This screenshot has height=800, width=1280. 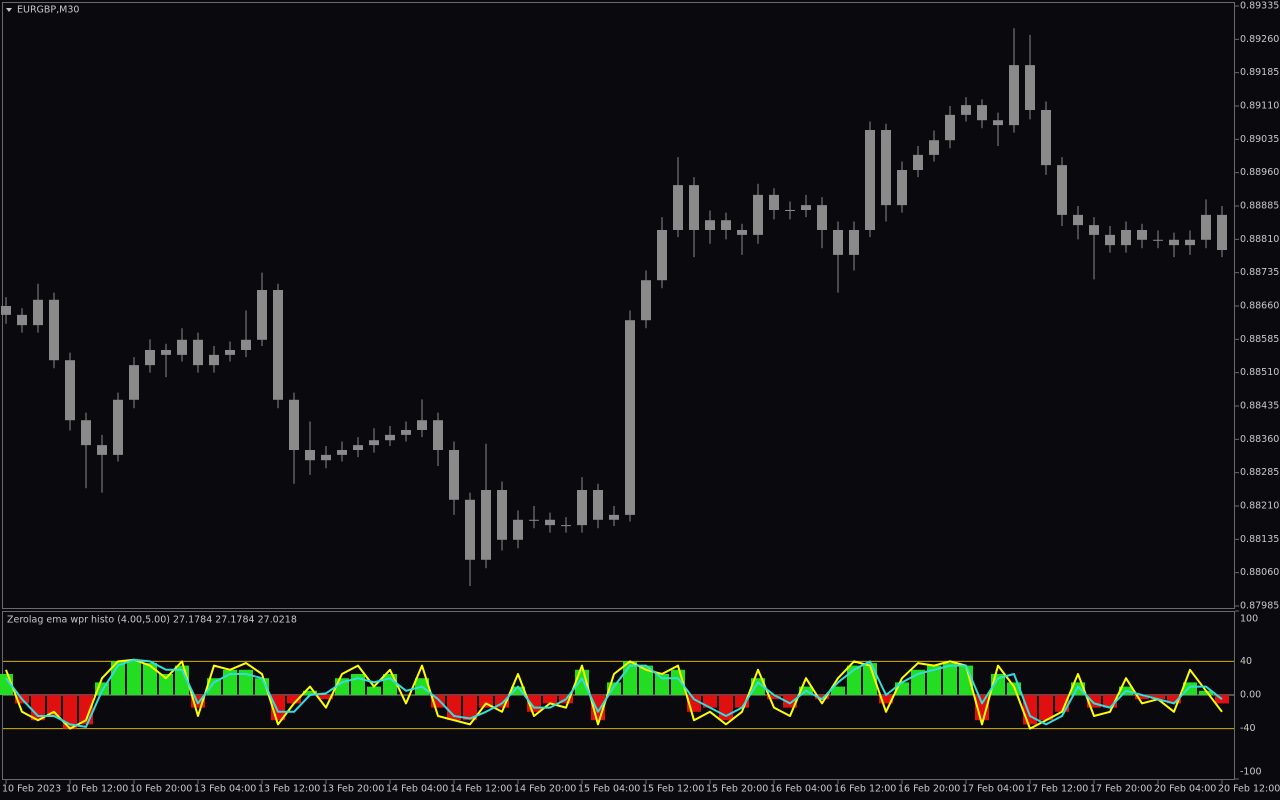 I want to click on x-tick-label: 17 Feb 20:00, so click(x=1121, y=789).